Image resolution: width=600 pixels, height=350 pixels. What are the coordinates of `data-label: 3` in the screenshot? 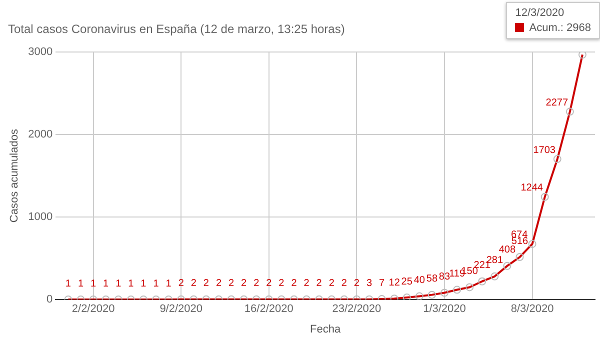 It's located at (369, 284).